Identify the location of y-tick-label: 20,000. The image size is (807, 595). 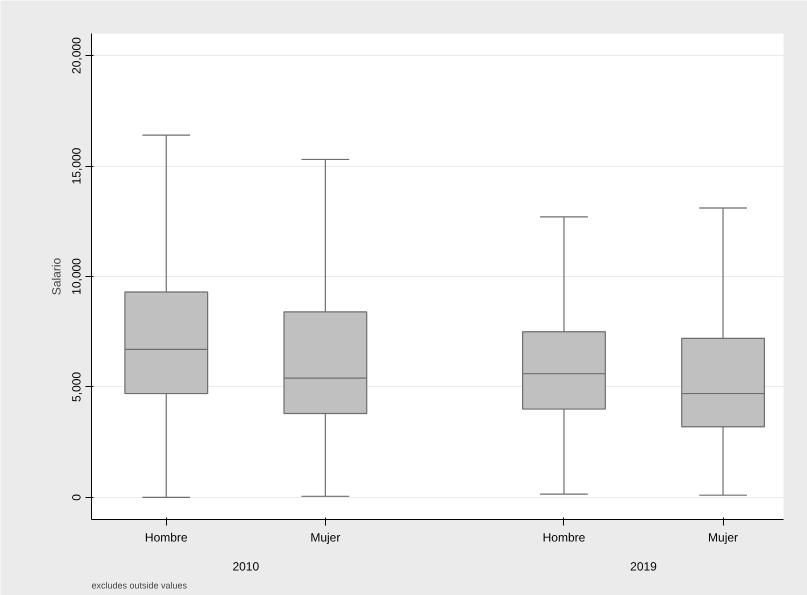
(77, 55).